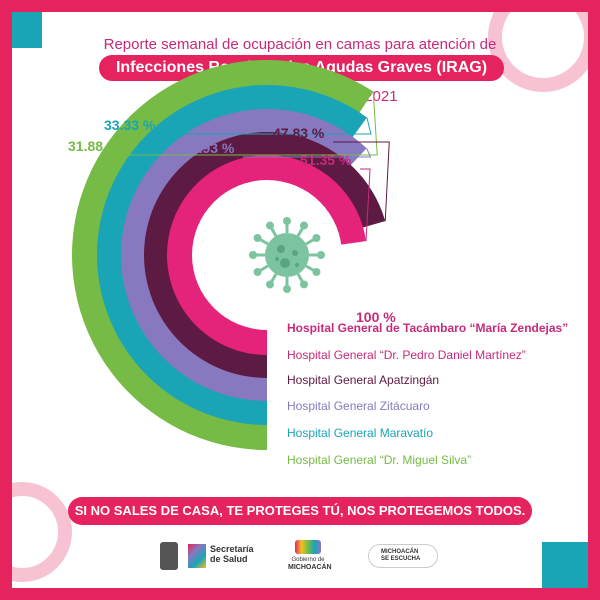 The image size is (600, 600). What do you see at coordinates (229, 559) in the screenshot?
I see `salud-line-2: de Salud` at bounding box center [229, 559].